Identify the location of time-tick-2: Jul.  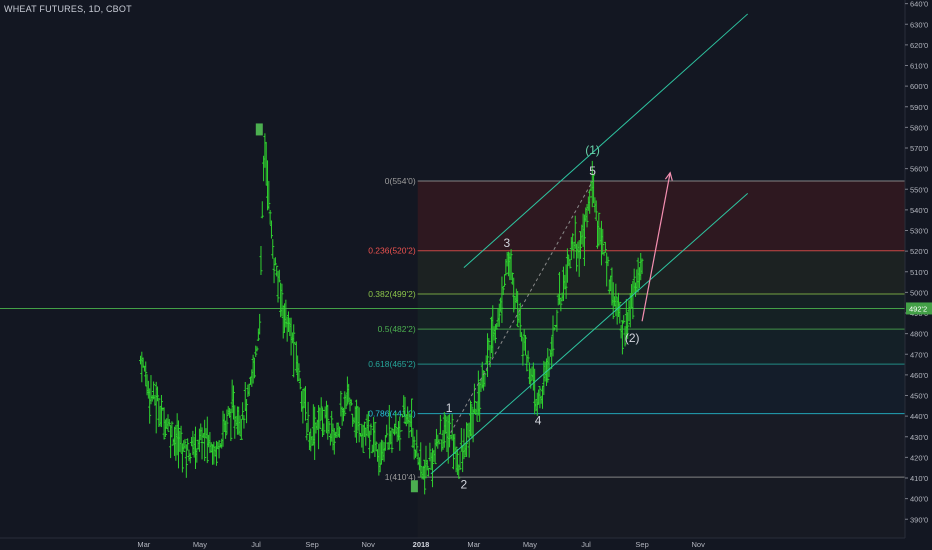
(256, 544).